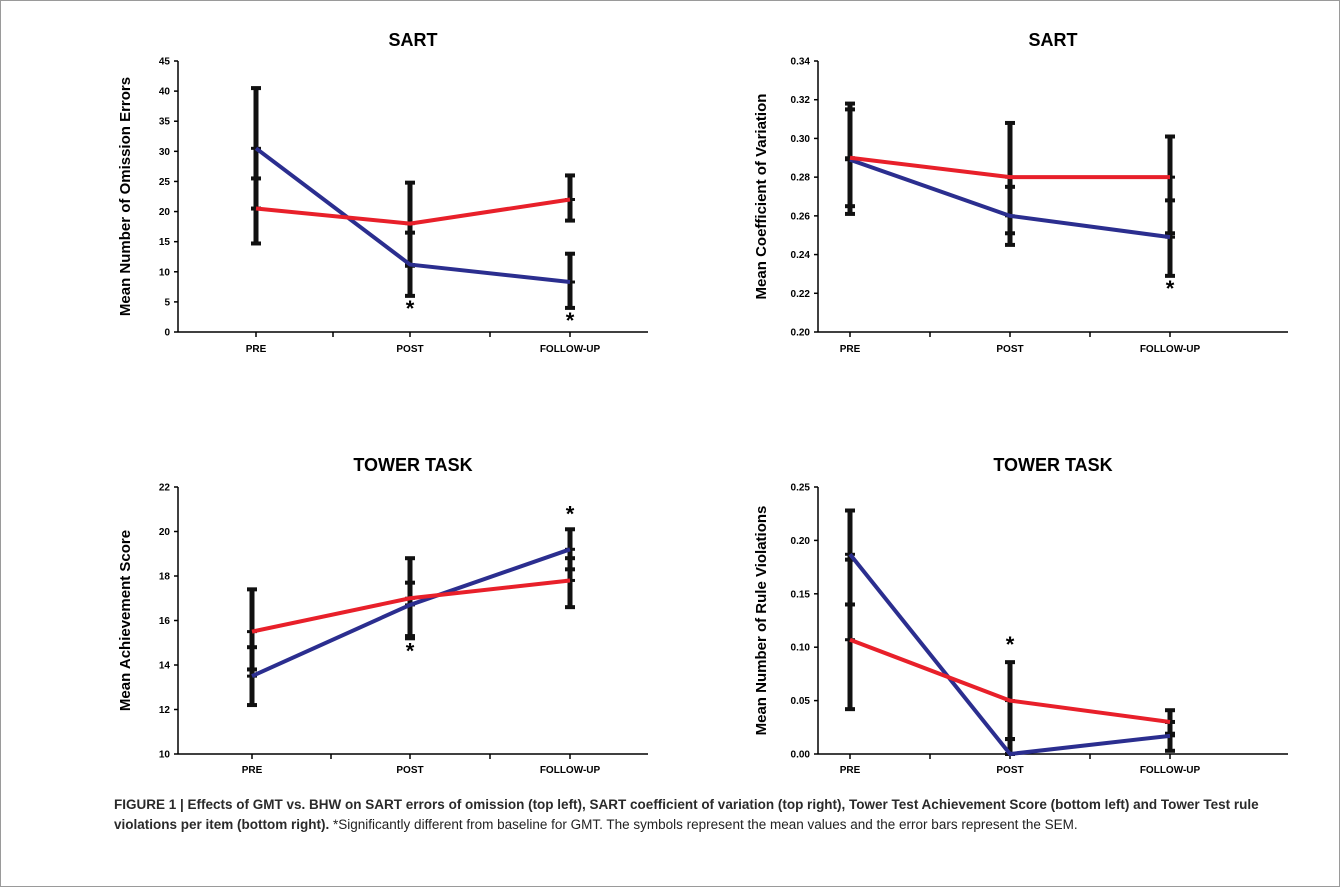 This screenshot has height=889, width=1342. I want to click on y-tick-label: 45, so click(165, 62).